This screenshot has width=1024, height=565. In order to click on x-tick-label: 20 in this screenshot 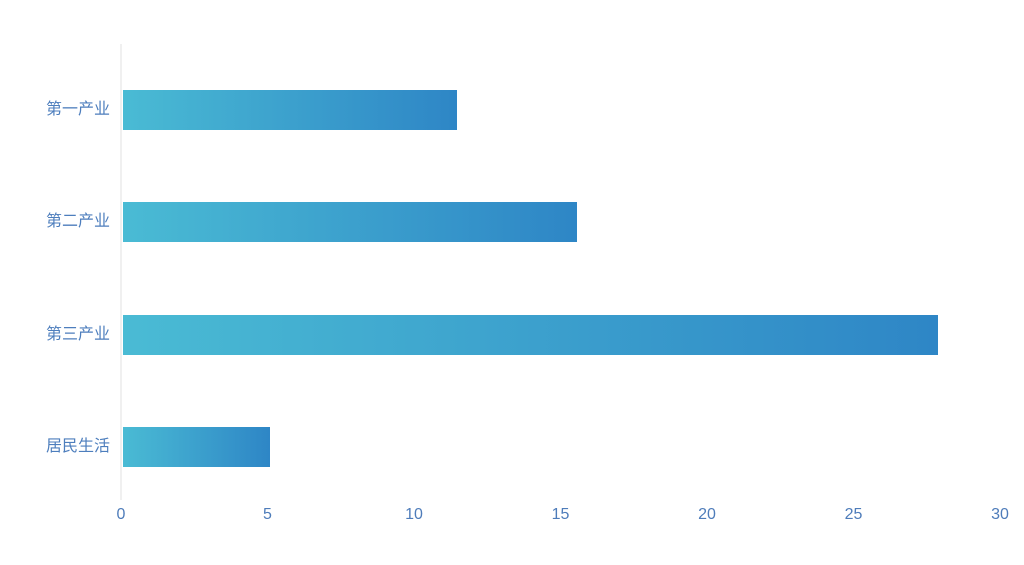, I will do `click(707, 514)`.